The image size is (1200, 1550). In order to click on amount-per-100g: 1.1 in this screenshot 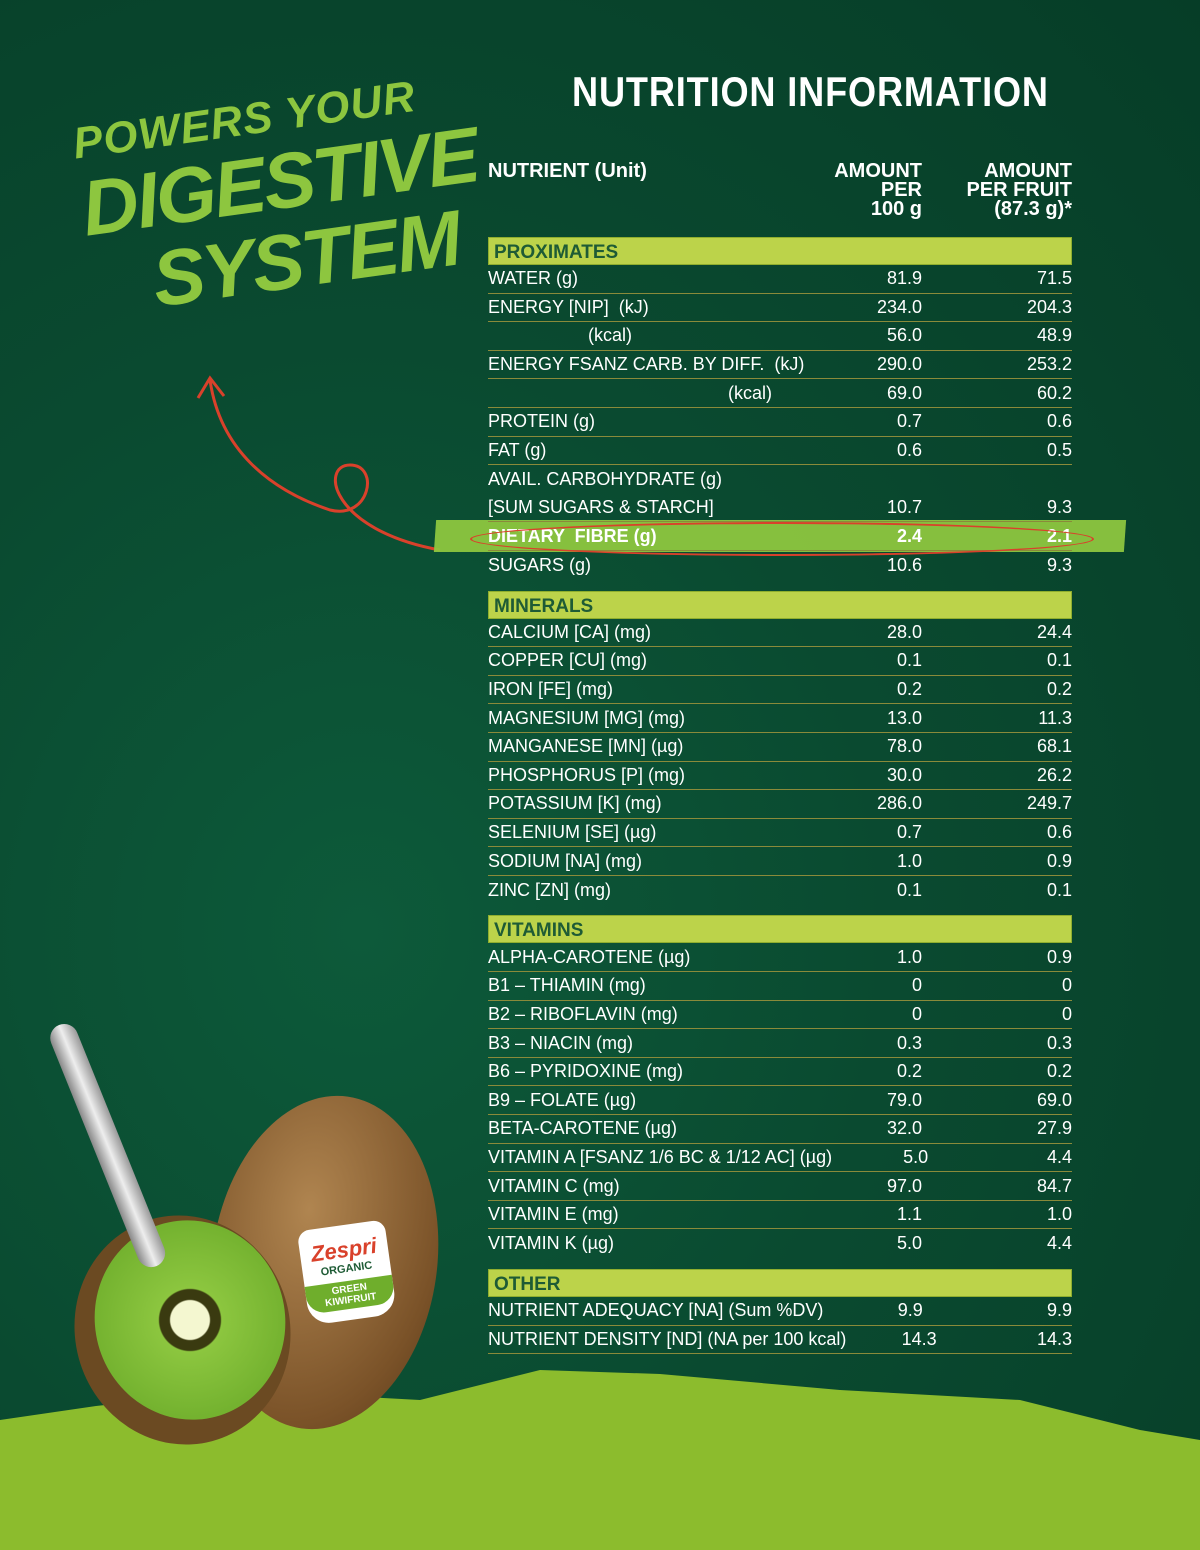, I will do `click(909, 1214)`.